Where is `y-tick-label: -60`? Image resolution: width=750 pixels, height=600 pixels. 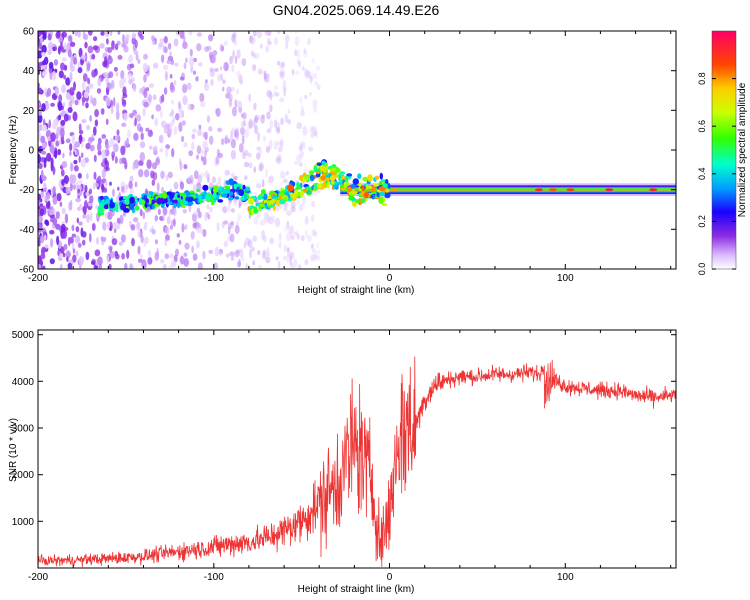
y-tick-label: -60 is located at coordinates (27, 270).